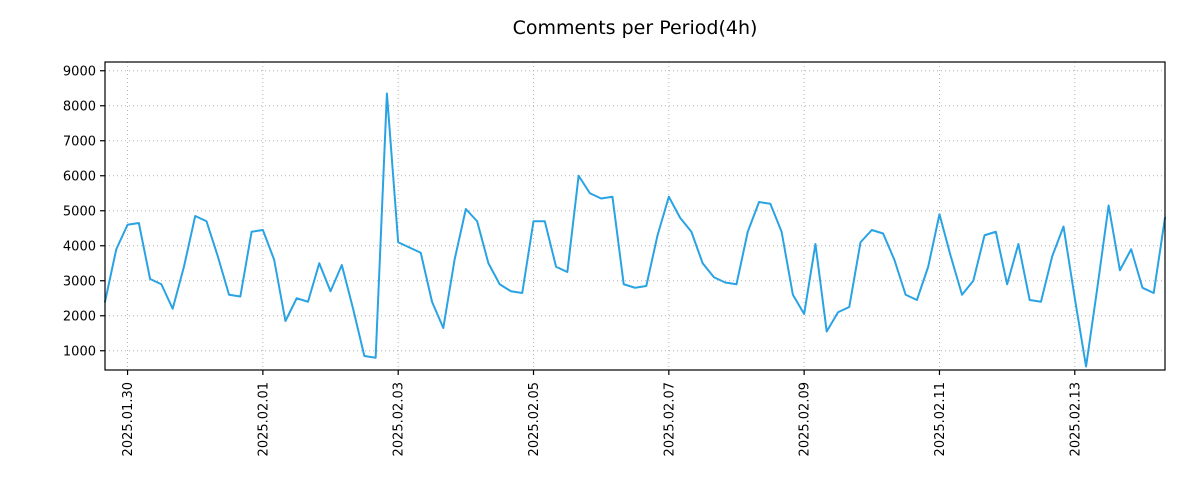 The width and height of the screenshot is (1200, 500). I want to click on y-tick-label: 4000, so click(79, 246).